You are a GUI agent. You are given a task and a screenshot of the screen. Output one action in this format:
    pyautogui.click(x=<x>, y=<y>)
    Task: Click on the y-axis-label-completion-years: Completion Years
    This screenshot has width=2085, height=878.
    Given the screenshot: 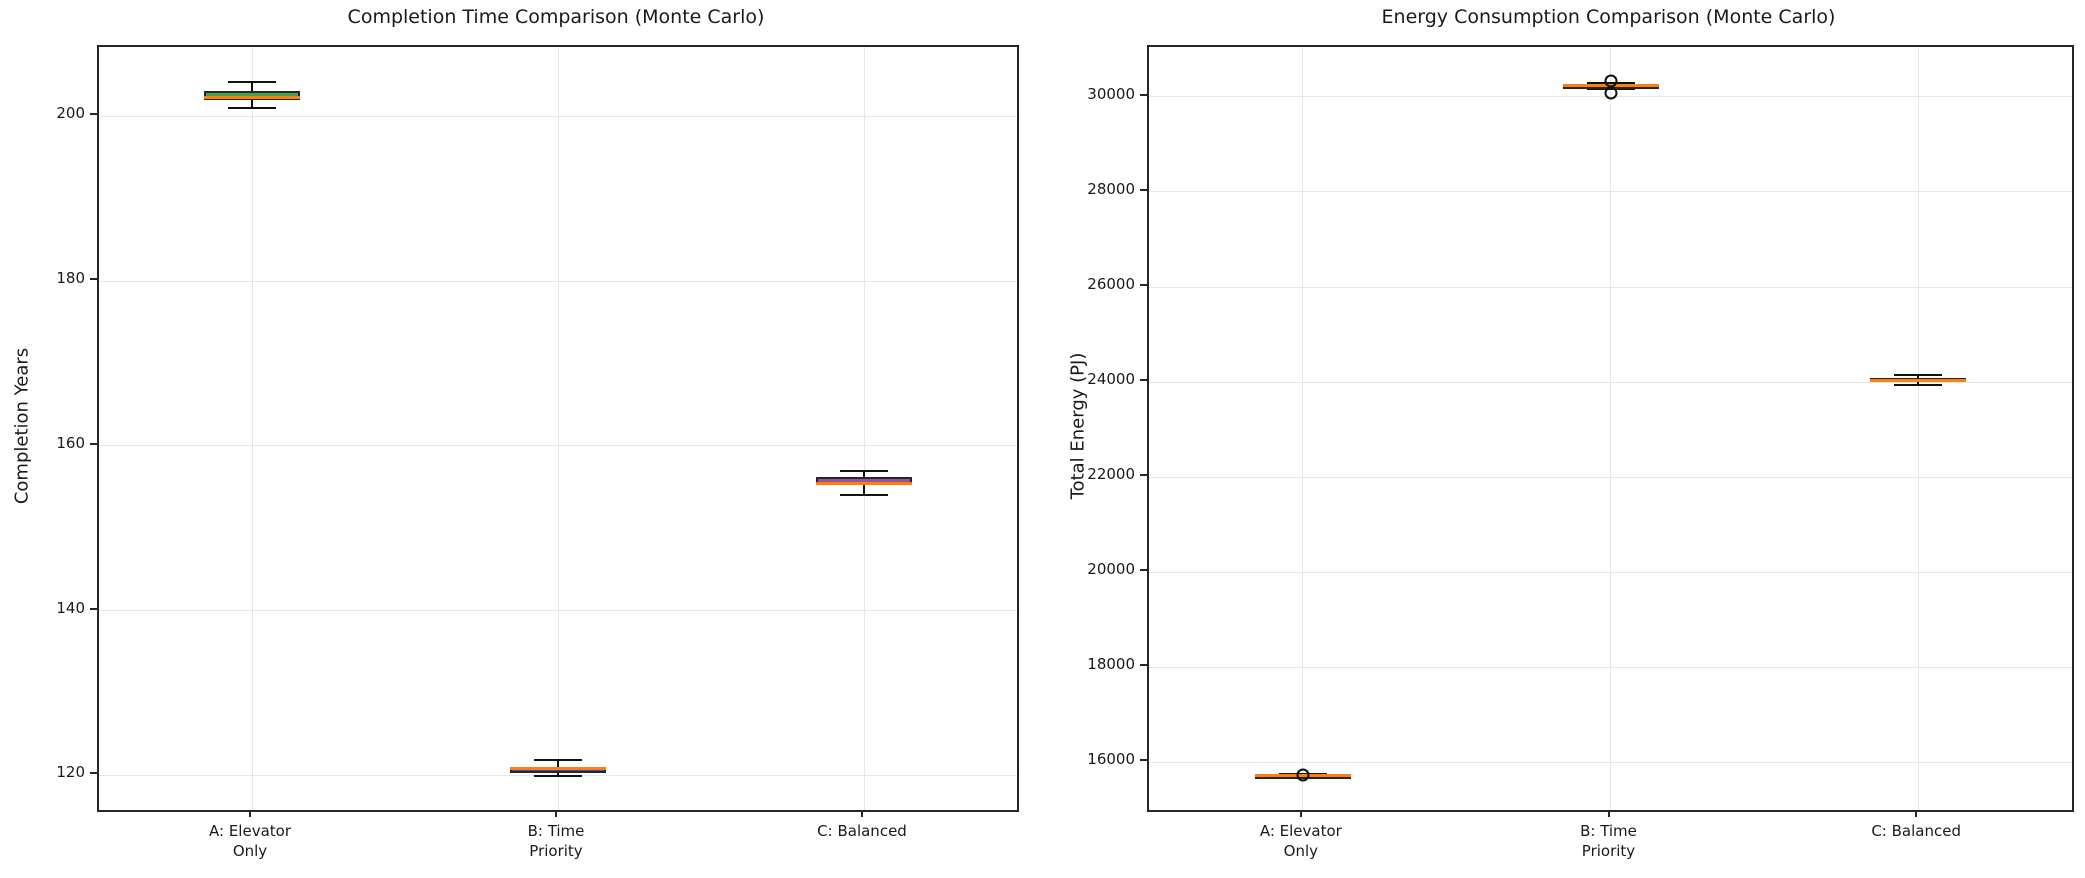 What is the action you would take?
    pyautogui.click(x=22, y=426)
    